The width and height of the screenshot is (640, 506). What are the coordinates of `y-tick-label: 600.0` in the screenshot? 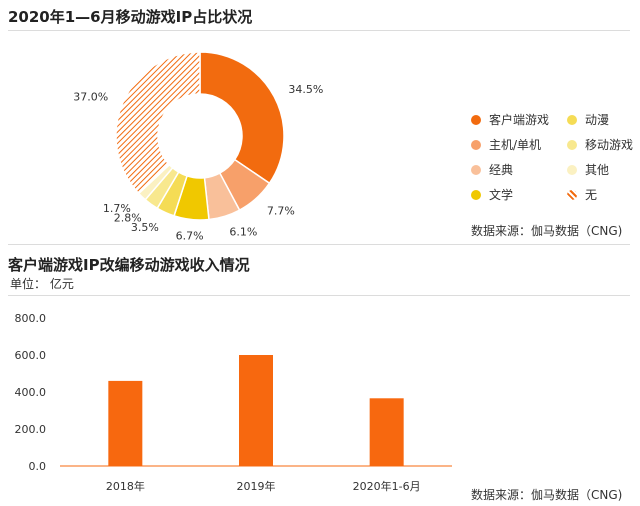 It's located at (31, 355).